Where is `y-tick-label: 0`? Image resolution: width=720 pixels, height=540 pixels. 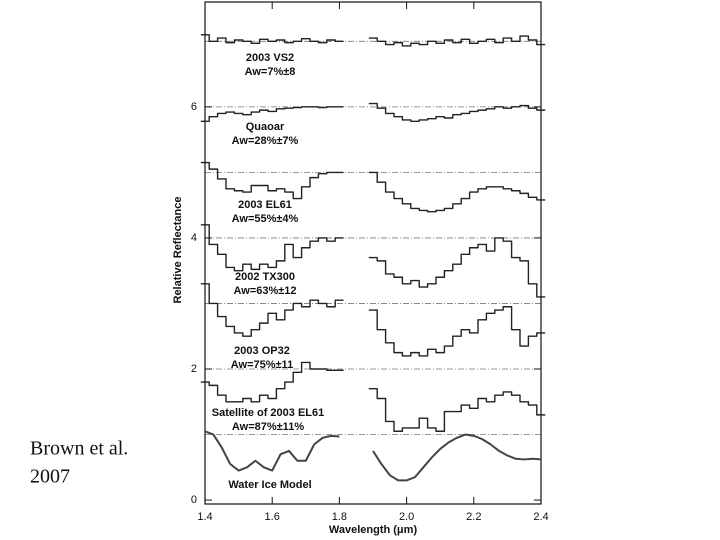
y-tick-label: 0 is located at coordinates (194, 500).